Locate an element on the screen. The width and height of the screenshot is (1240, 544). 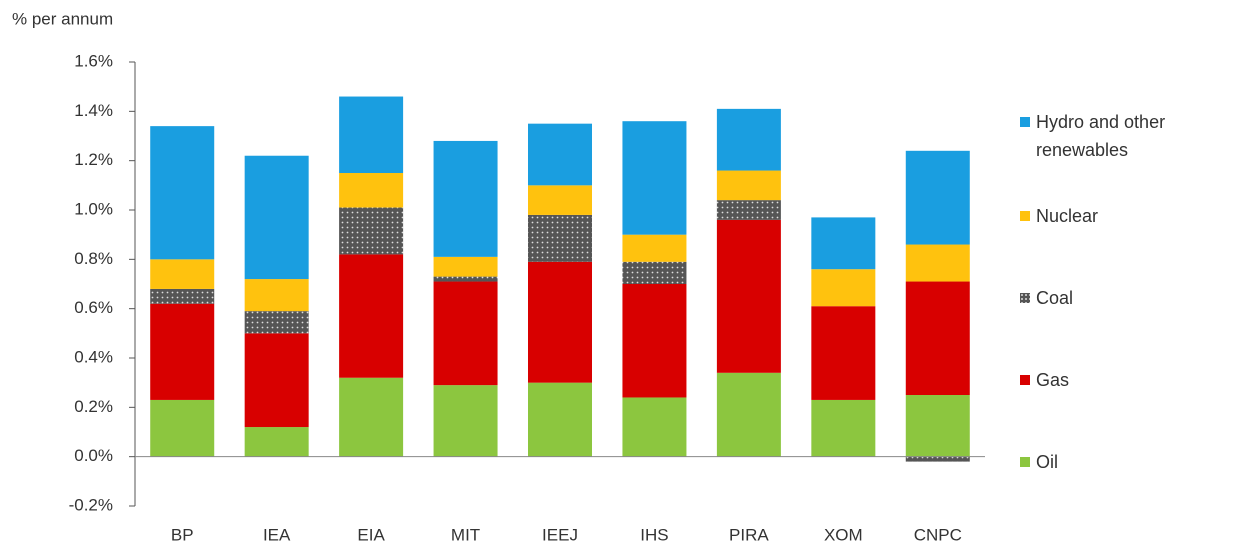
legend-label: Hydro and other renewables is located at coordinates (1101, 136).